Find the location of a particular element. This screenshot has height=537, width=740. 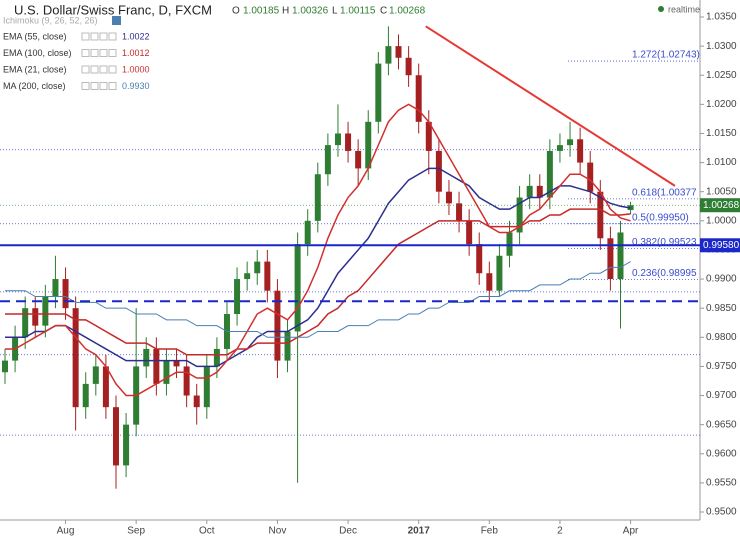

y-tick-label: 0.9500 is located at coordinates (721, 512).